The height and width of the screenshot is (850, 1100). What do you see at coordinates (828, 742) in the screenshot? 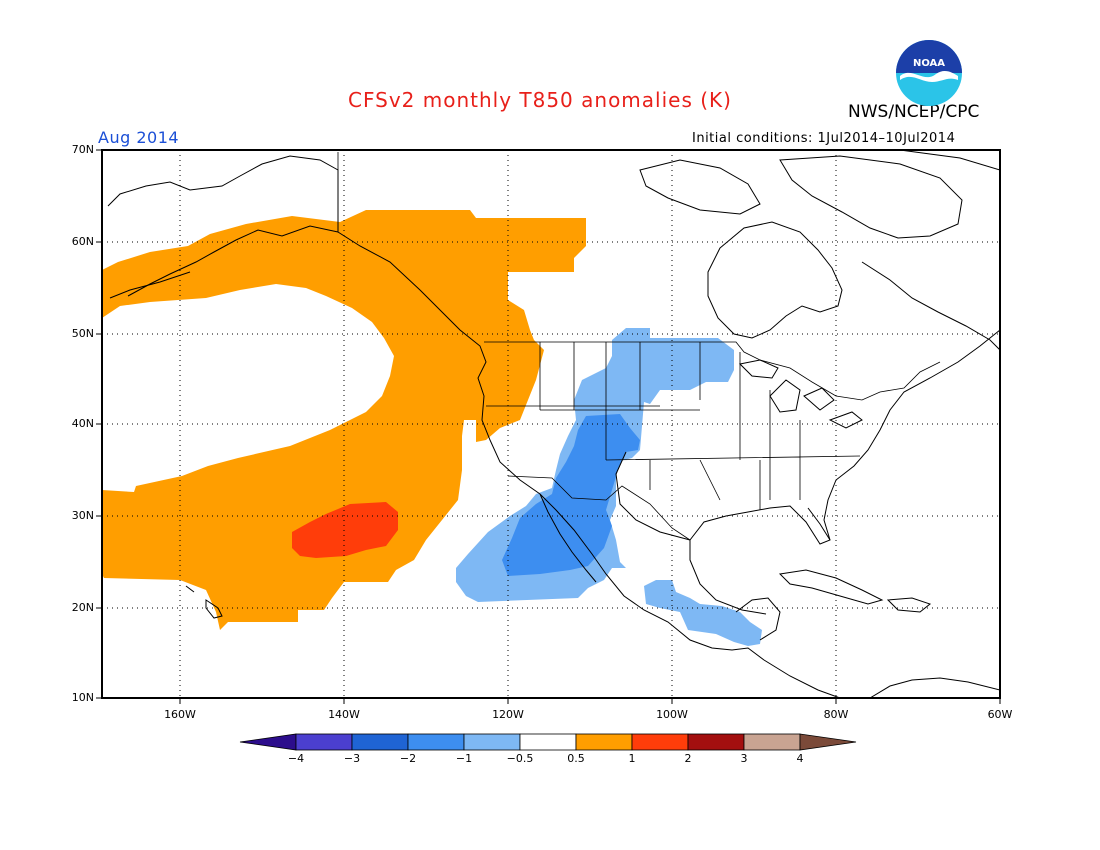
I see `colorbar-arrow-high` at bounding box center [828, 742].